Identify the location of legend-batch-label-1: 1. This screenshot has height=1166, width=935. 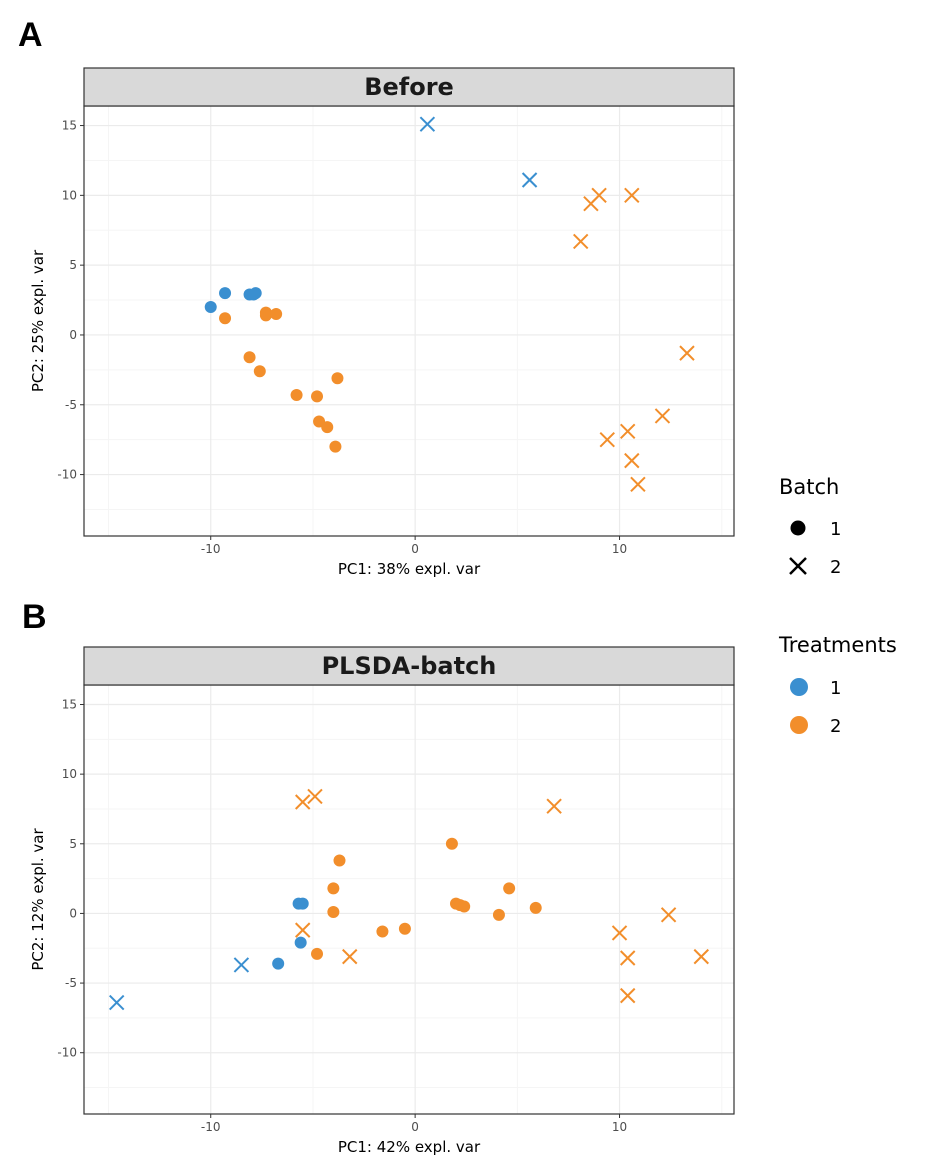
(835, 529).